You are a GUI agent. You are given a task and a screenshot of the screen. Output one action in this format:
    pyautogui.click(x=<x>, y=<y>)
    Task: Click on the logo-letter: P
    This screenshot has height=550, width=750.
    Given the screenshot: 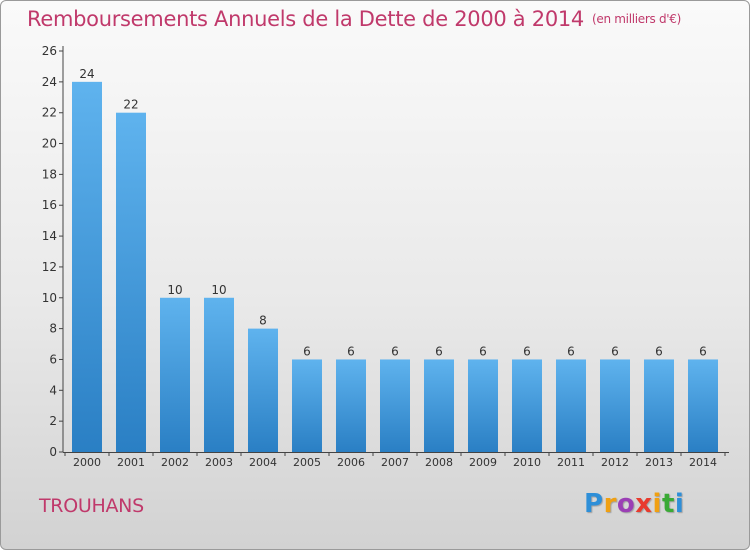 What is the action you would take?
    pyautogui.click(x=594, y=504)
    